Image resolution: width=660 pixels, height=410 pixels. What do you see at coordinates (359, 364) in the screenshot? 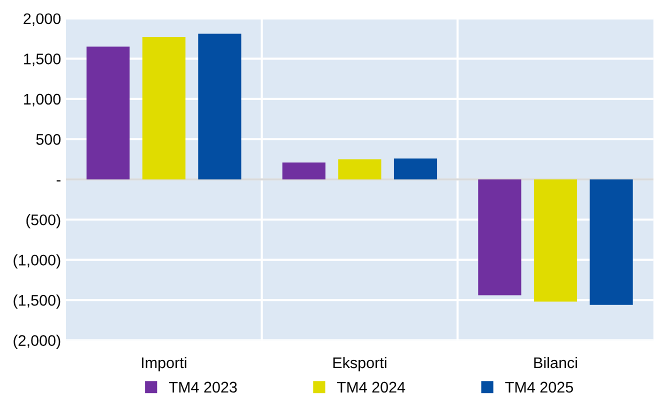
I see `x-tick-label: Eksporti` at bounding box center [359, 364].